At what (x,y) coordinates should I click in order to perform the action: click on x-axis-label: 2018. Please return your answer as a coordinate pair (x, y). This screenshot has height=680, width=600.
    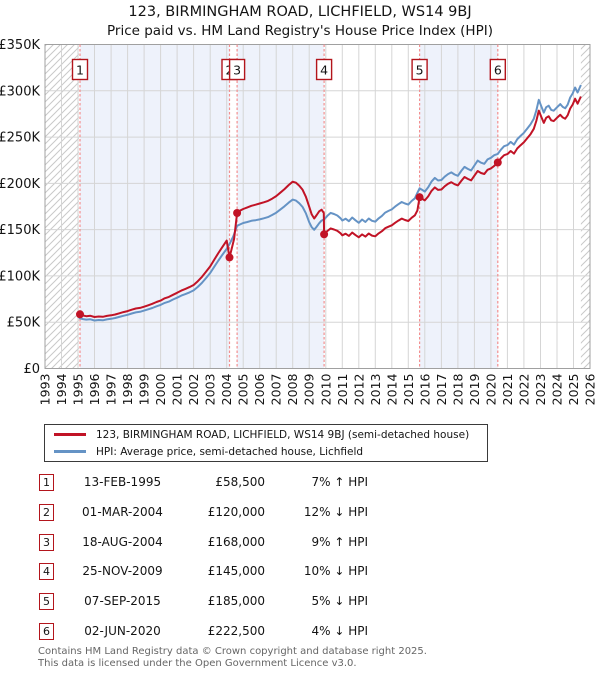
    Looking at the image, I should click on (457, 389).